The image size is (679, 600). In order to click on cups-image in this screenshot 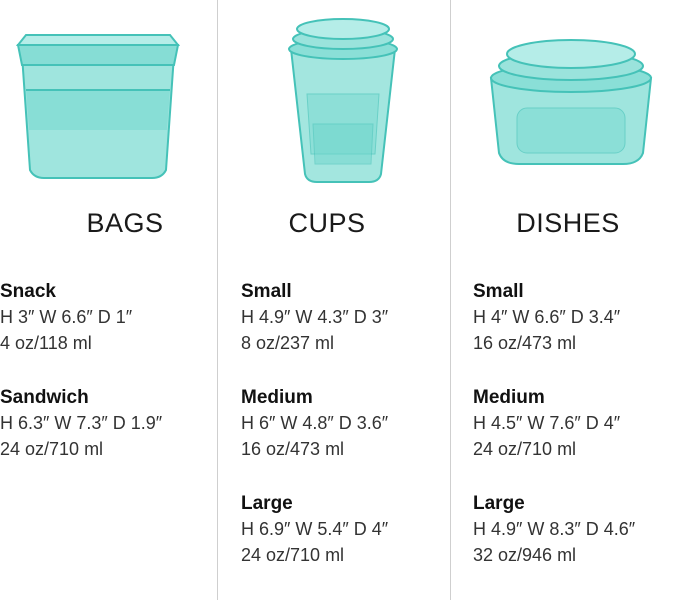, I will do `click(343, 100)`.